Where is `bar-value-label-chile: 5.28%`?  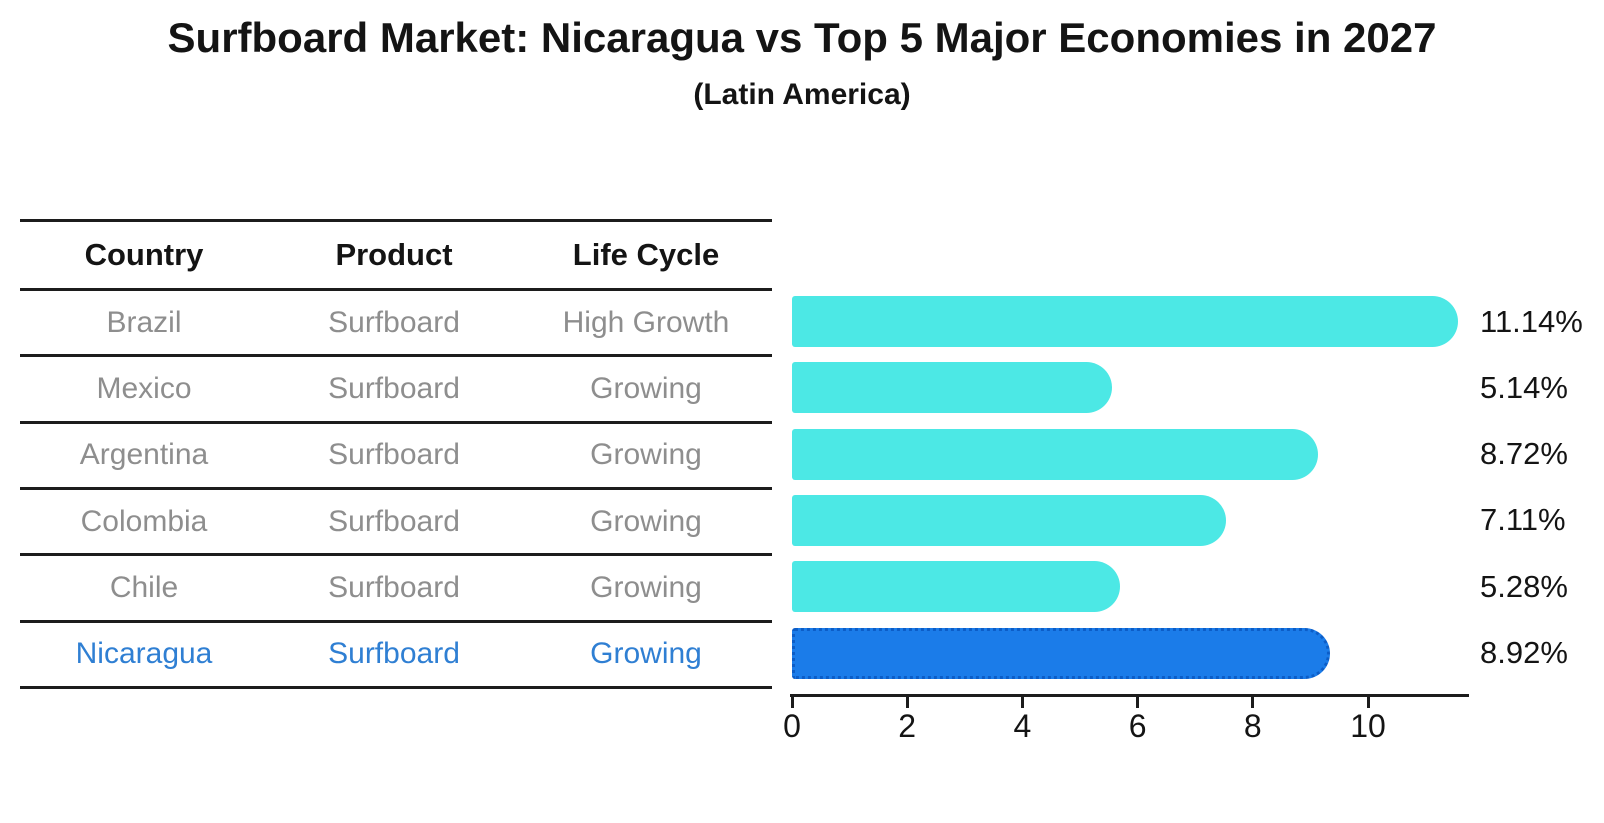
bar-value-label-chile: 5.28% is located at coordinates (1524, 586).